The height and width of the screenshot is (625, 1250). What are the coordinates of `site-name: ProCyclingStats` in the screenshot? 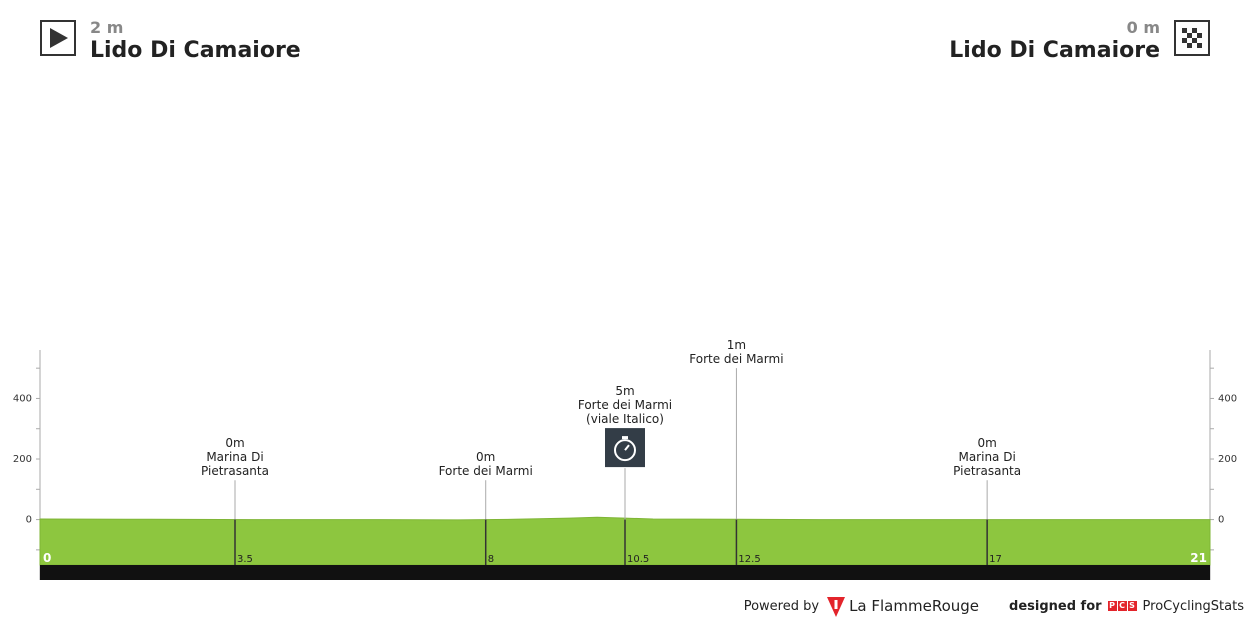 It's located at (1193, 606).